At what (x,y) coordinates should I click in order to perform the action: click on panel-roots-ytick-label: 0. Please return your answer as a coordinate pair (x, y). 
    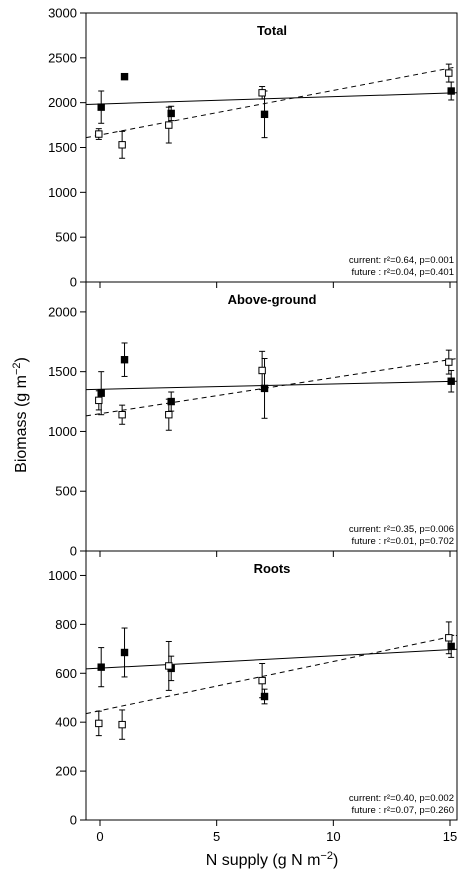
    Looking at the image, I should click on (73, 820).